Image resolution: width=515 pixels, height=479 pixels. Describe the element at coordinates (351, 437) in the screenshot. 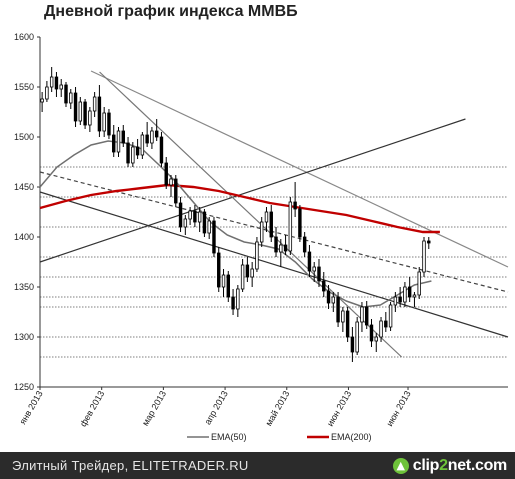

I see `legend-label: EMA(200)` at that location.